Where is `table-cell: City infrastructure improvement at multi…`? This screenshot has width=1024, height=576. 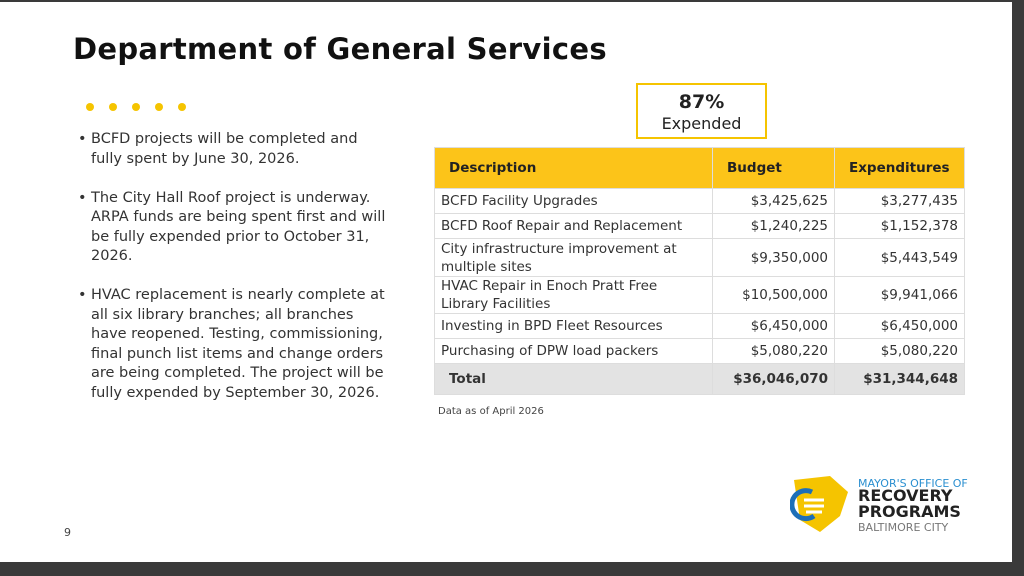 table-cell: City infrastructure improvement at multi… is located at coordinates (573, 257).